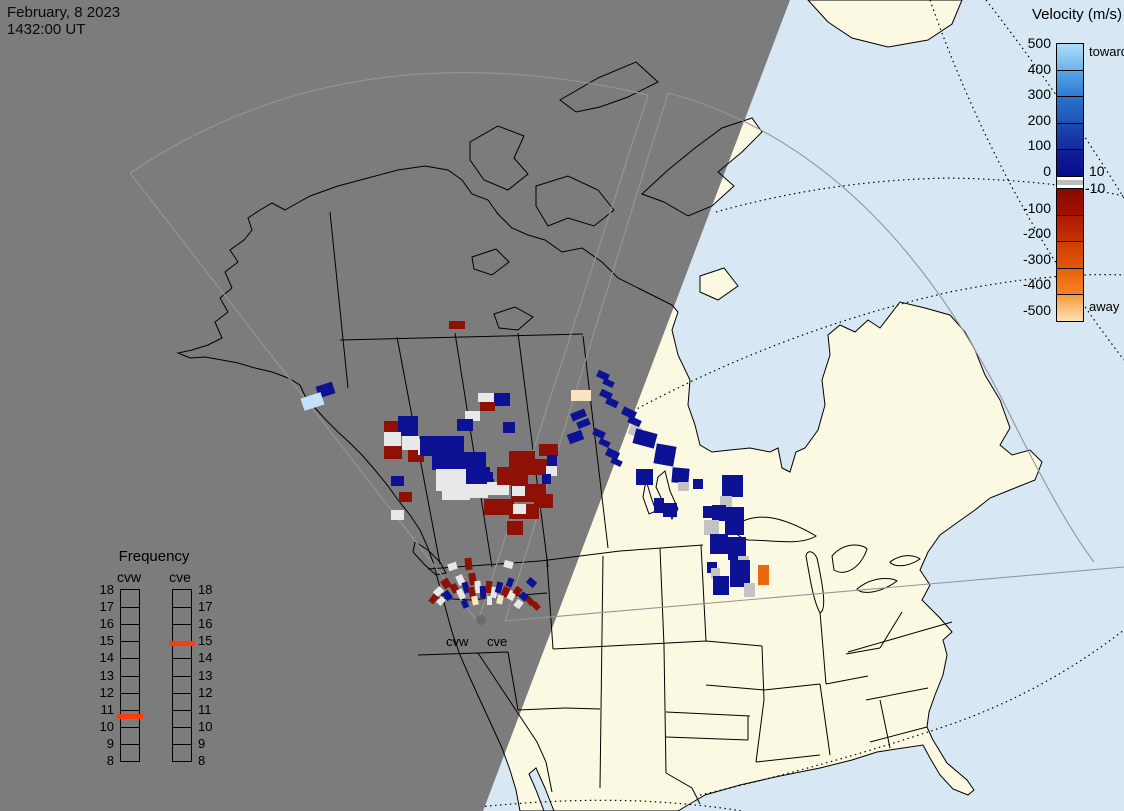 The height and width of the screenshot is (811, 1124). What do you see at coordinates (106, 641) in the screenshot?
I see `frequency-tick: 15` at bounding box center [106, 641].